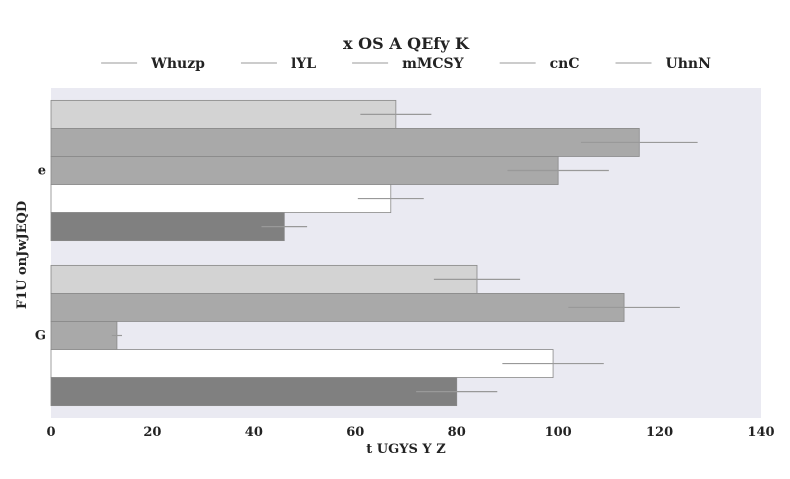 The width and height of the screenshot is (790, 479). I want to click on bar-lYL-G, so click(337, 307).